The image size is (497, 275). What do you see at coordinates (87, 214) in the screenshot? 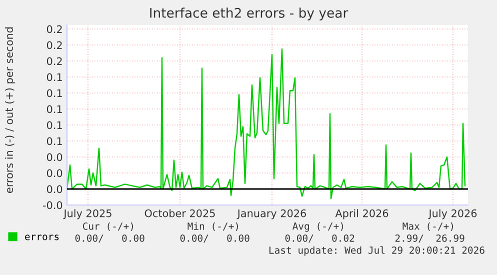
I see `x-tick-label: July 2025` at bounding box center [87, 214].